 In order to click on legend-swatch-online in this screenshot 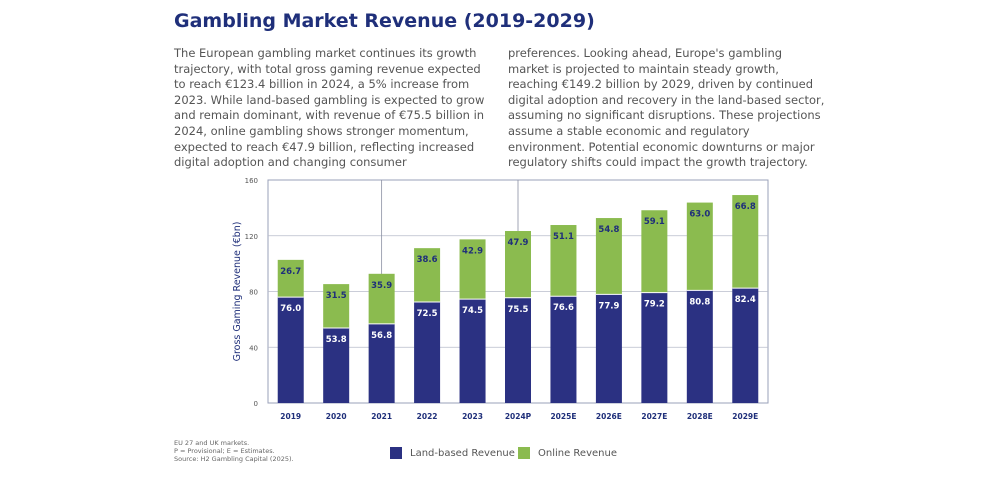, I will do `click(524, 453)`.